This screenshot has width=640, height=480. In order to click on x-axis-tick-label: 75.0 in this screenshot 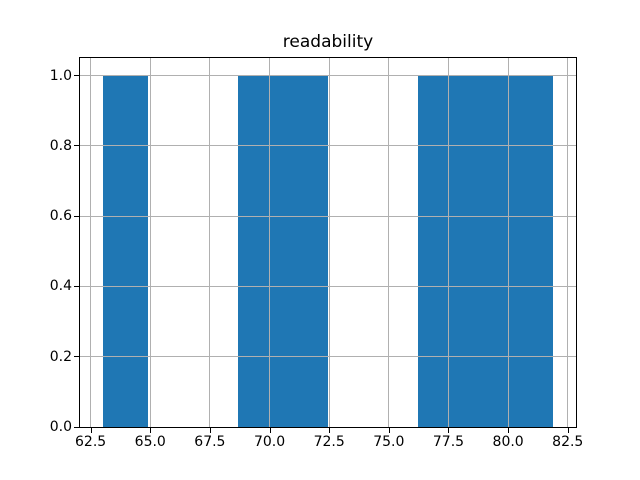, I will do `click(389, 442)`.